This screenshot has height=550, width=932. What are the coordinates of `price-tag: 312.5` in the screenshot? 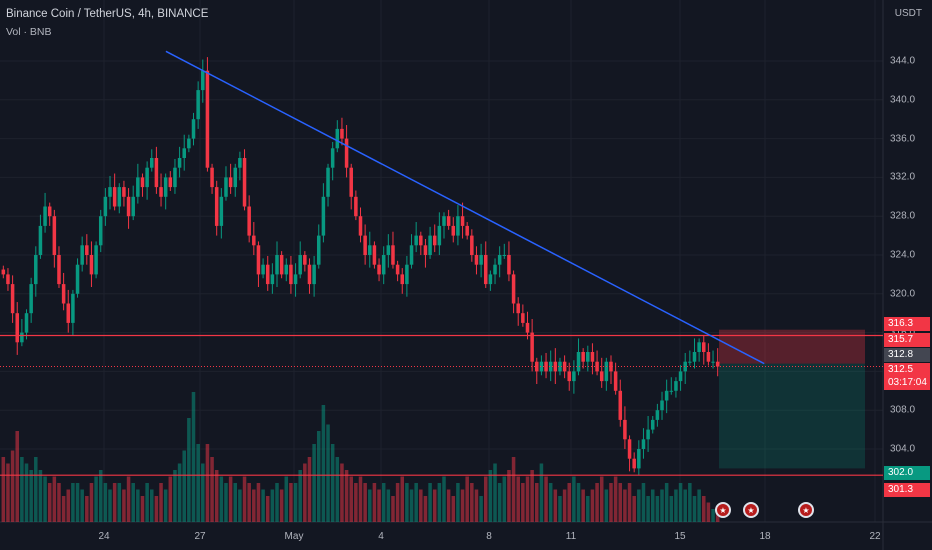 It's located at (907, 370).